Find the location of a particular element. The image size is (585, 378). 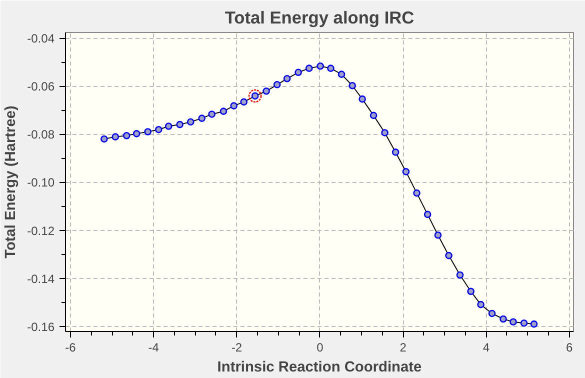

y-tick-label: -0.10 is located at coordinates (41, 183).